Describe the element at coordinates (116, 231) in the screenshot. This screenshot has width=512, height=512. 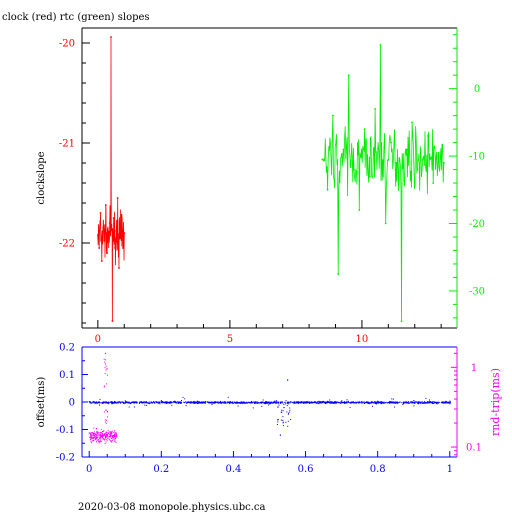
I see `clock-point` at that location.